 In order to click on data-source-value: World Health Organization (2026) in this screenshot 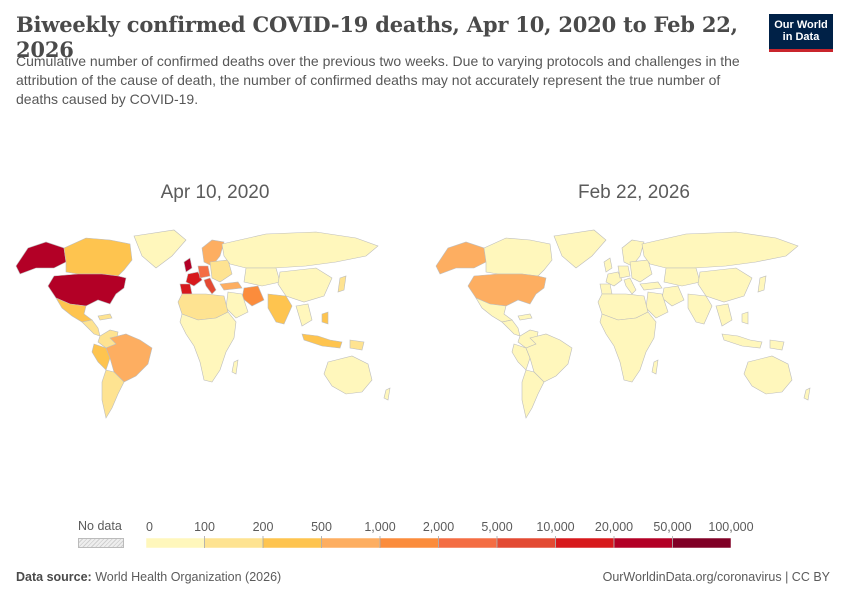, I will do `click(188, 577)`.